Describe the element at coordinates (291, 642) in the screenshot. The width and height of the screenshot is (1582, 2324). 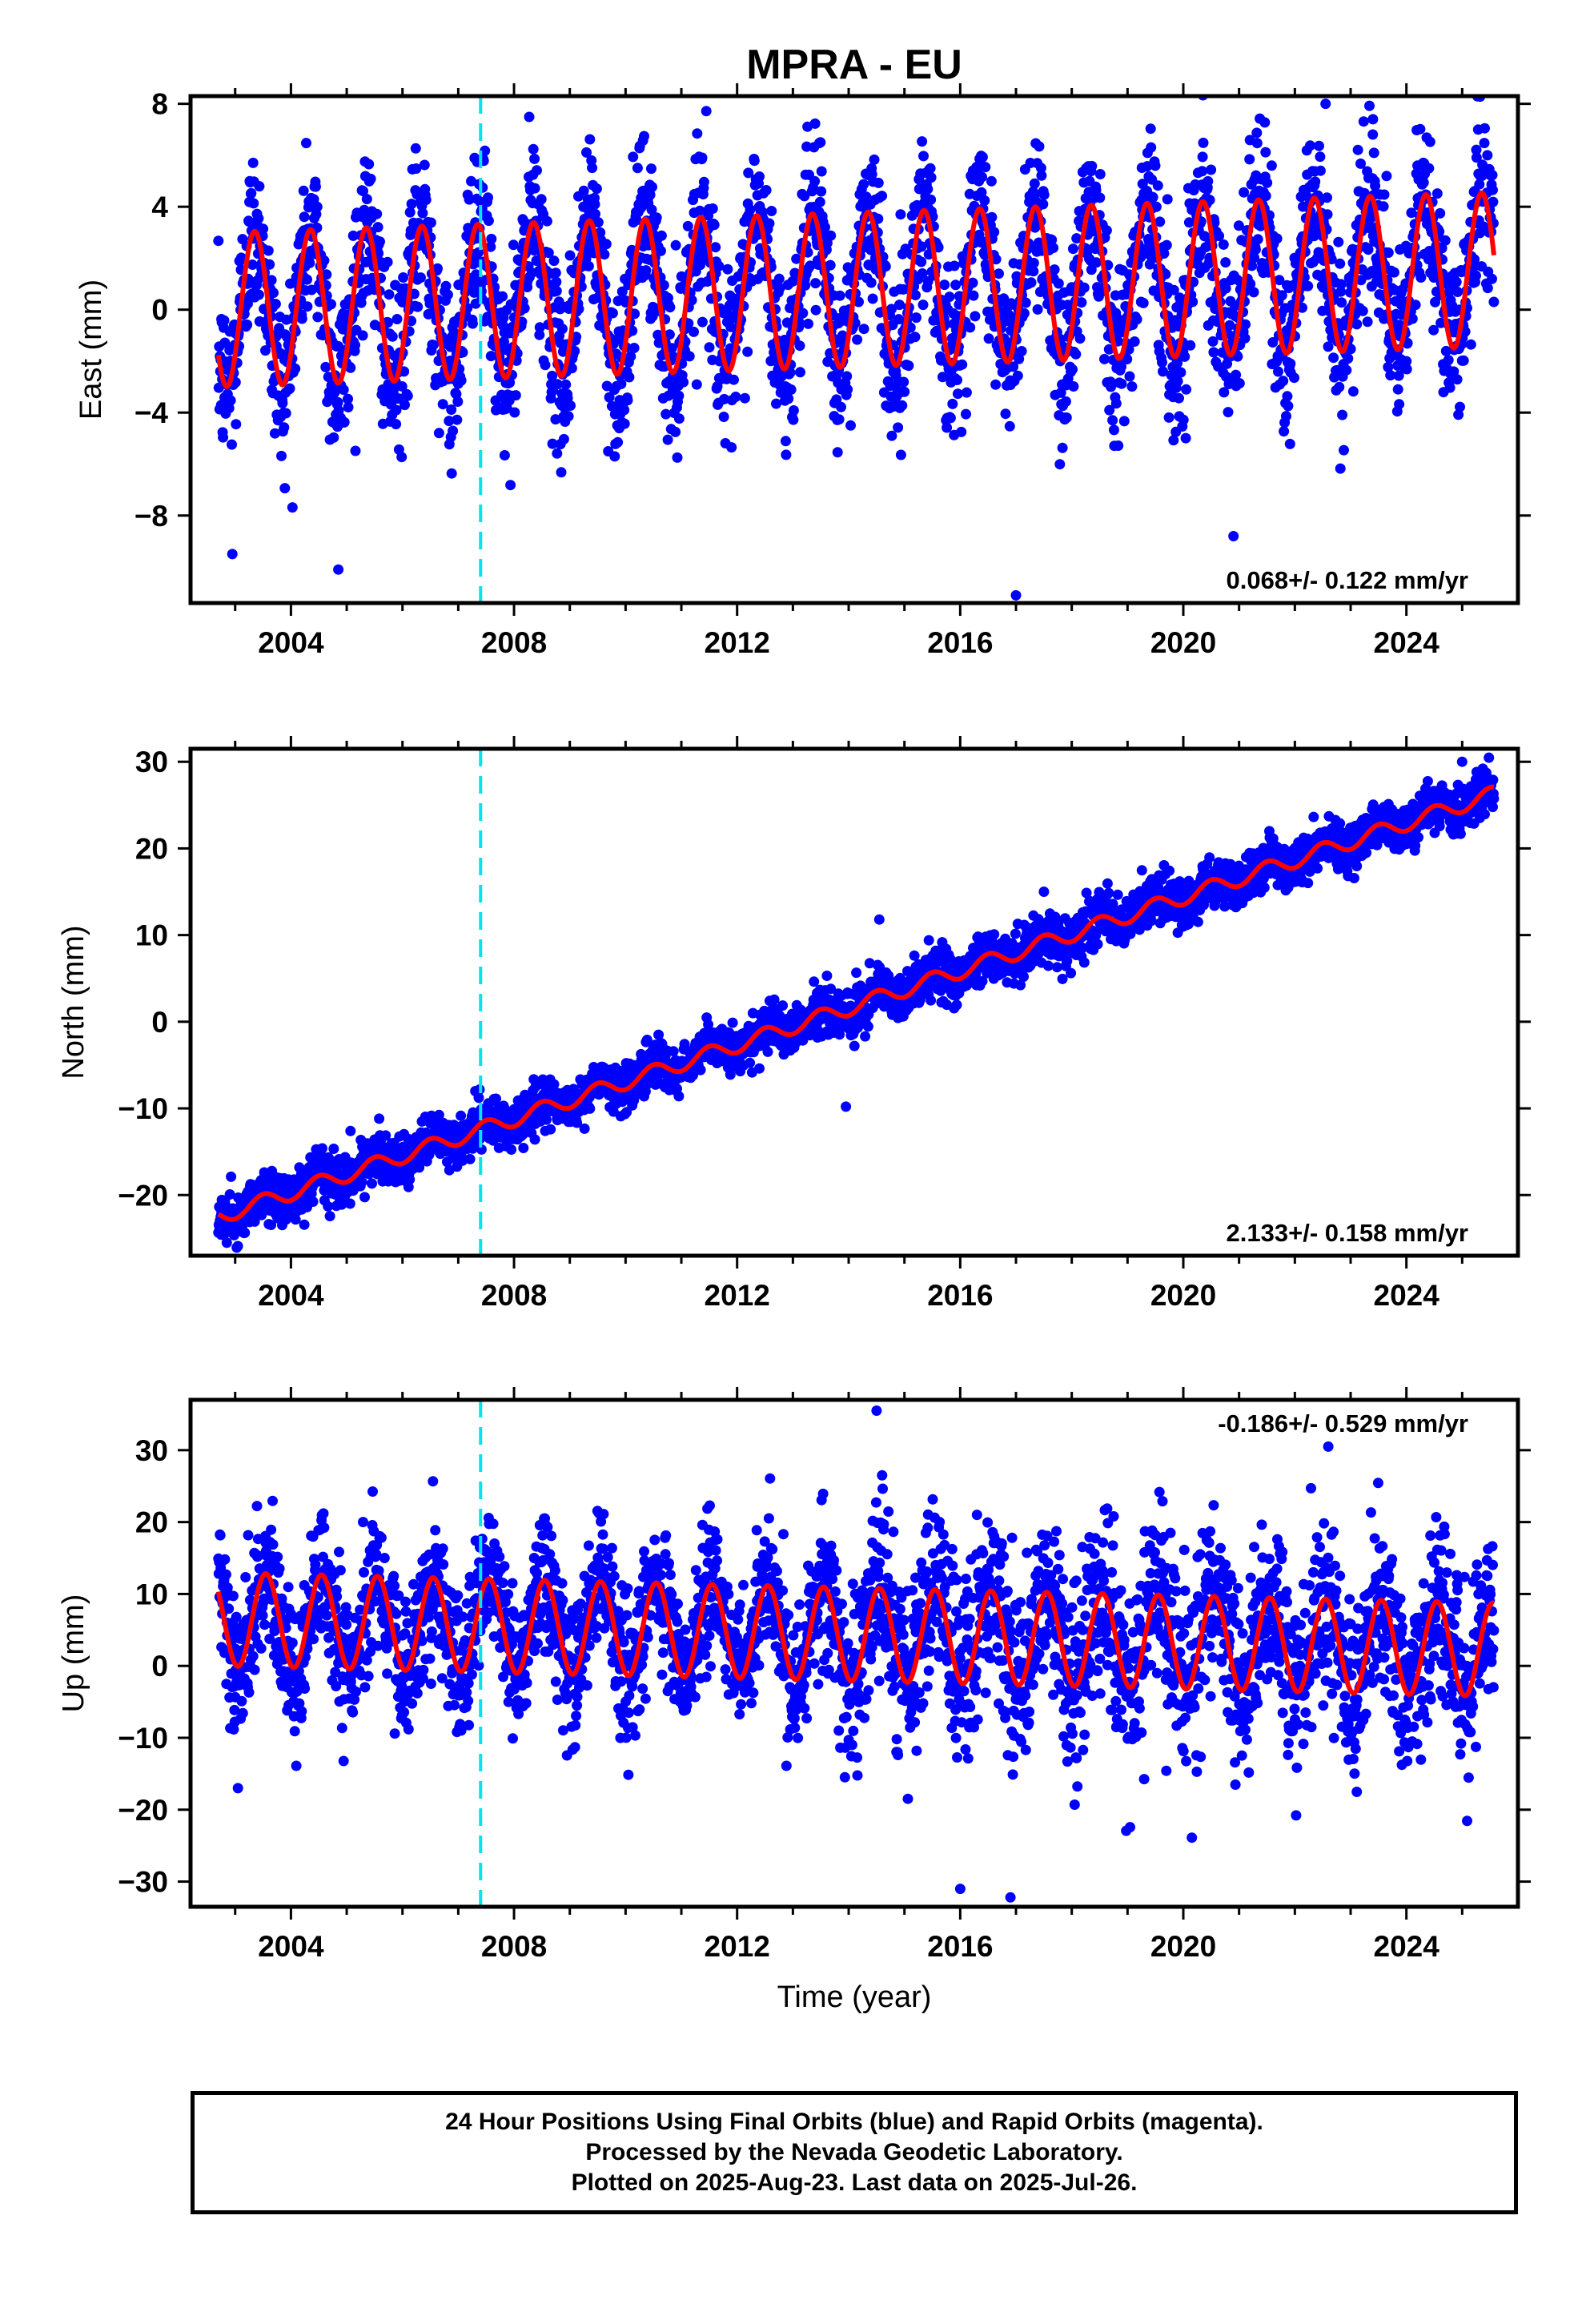
I see `east-x-tick-label: 2004` at that location.